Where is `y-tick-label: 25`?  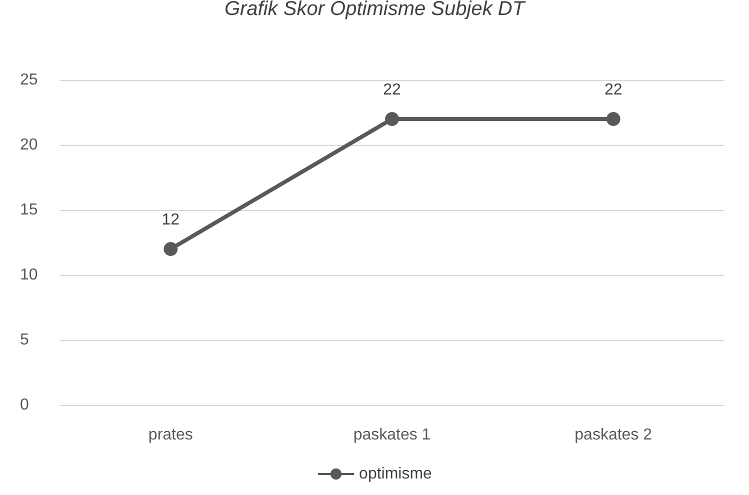 y-tick-label: 25 is located at coordinates (29, 80).